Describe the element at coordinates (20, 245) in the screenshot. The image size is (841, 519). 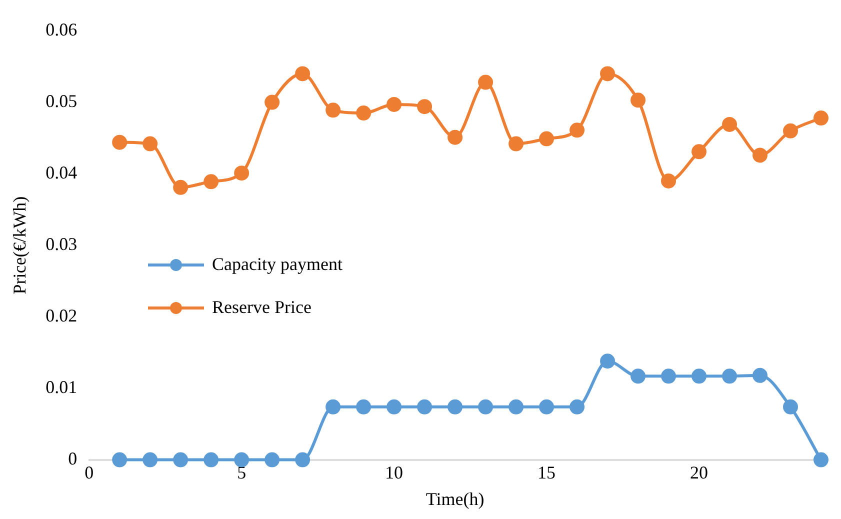
I see `y-axis-title: Price(€/kWh)` at that location.